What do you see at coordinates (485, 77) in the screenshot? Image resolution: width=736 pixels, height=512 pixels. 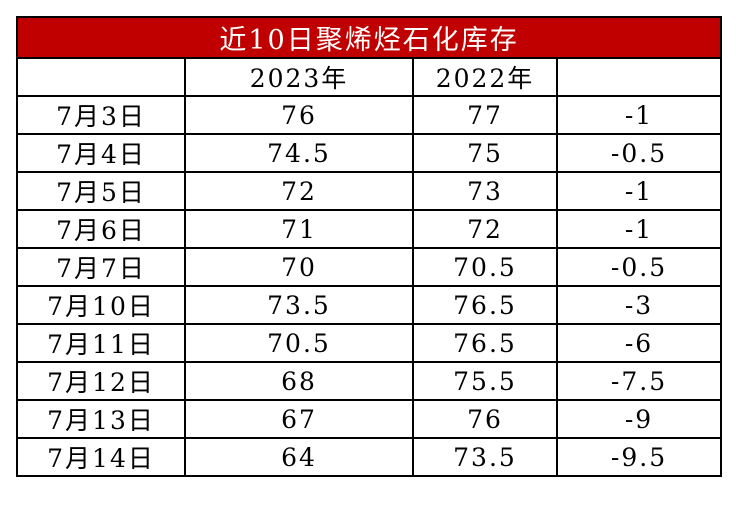 I see `header-cell: 2022年` at bounding box center [485, 77].